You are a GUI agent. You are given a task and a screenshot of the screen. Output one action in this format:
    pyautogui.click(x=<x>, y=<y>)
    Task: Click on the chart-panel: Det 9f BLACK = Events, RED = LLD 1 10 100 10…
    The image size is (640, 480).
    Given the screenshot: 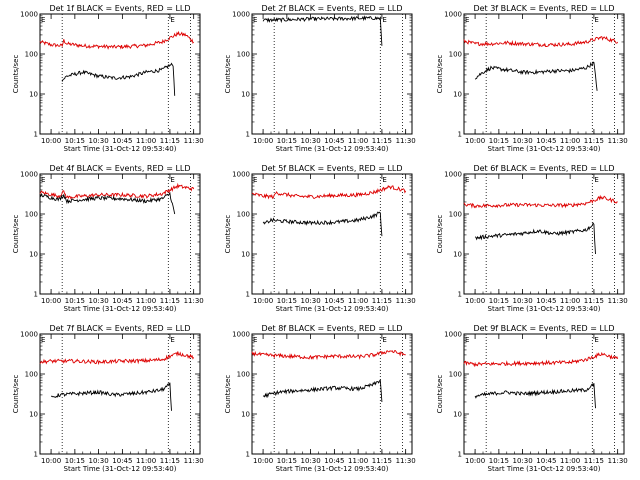 What is the action you would take?
    pyautogui.click(x=532, y=398)
    